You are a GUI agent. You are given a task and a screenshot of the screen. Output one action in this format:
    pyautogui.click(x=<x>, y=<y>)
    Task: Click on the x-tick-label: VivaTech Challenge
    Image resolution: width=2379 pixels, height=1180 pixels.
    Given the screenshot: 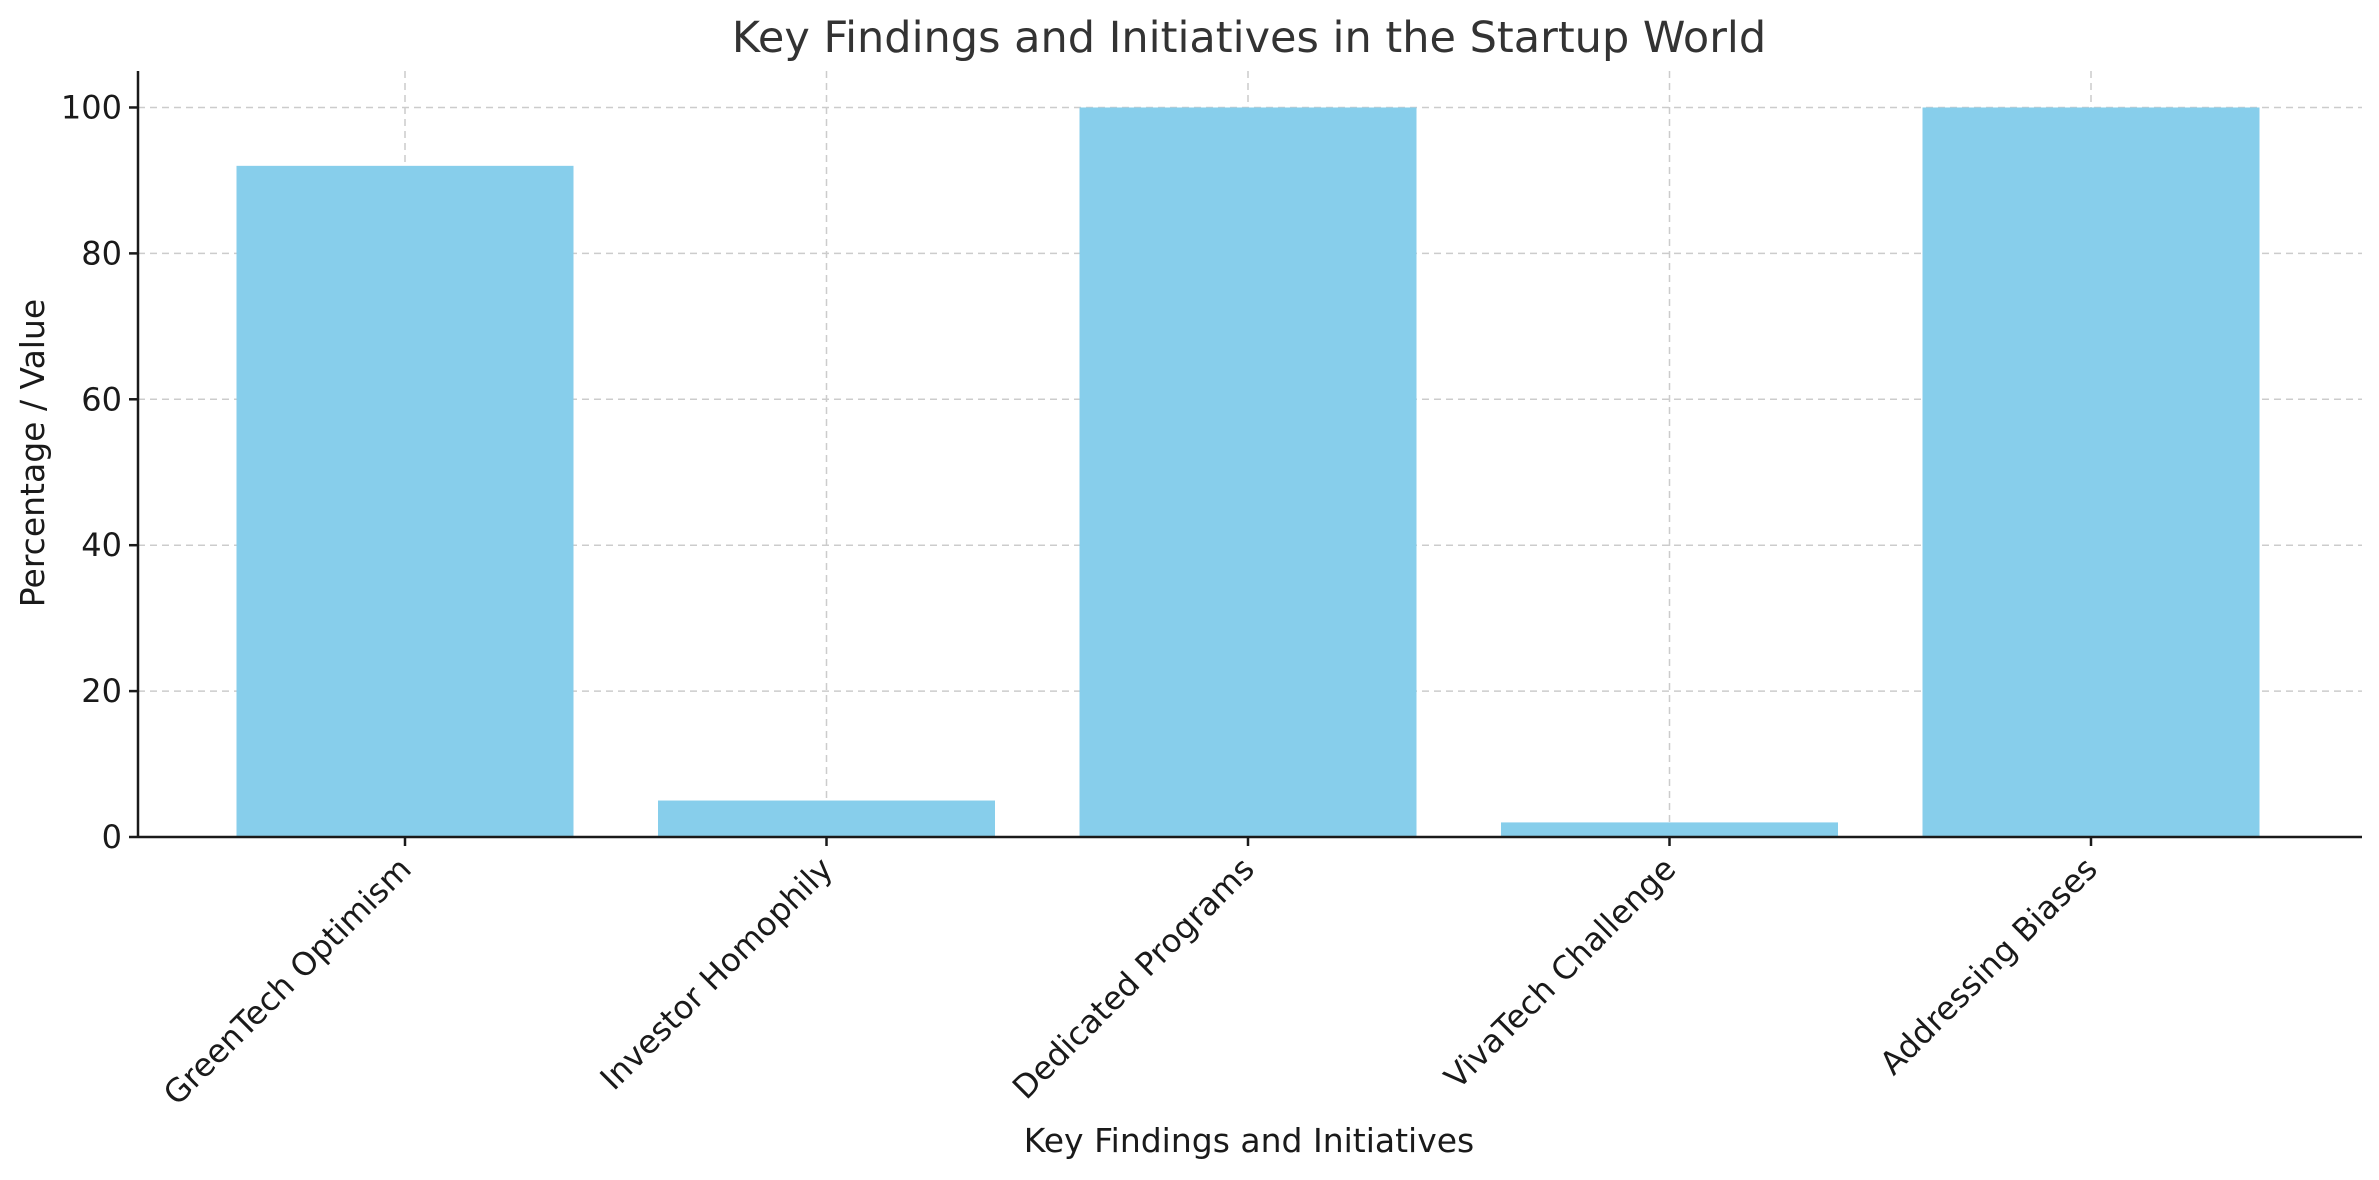 What is the action you would take?
    pyautogui.click(x=1560, y=973)
    